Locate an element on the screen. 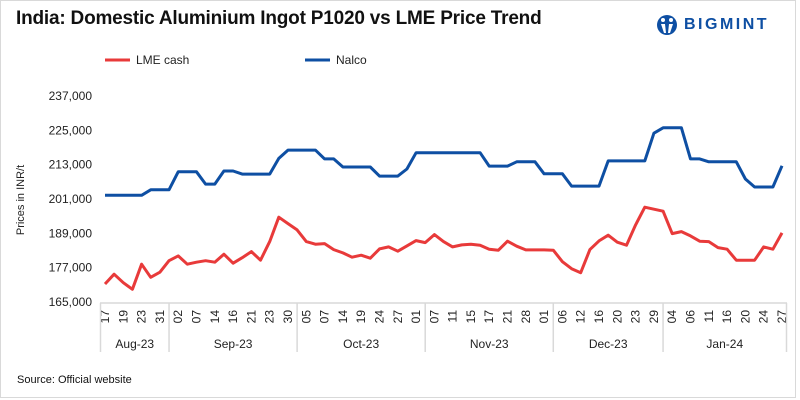 The height and width of the screenshot is (400, 800). x-tick-label: 28 is located at coordinates (526, 317).